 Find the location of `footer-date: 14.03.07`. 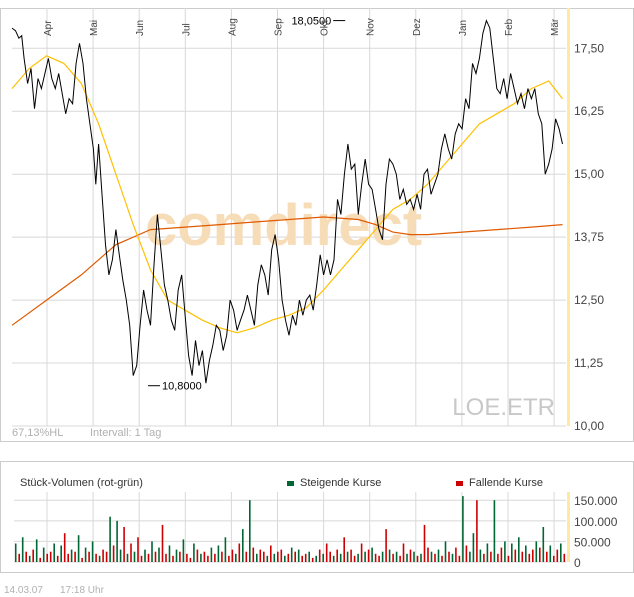

footer-date: 14.03.07 is located at coordinates (23, 590).